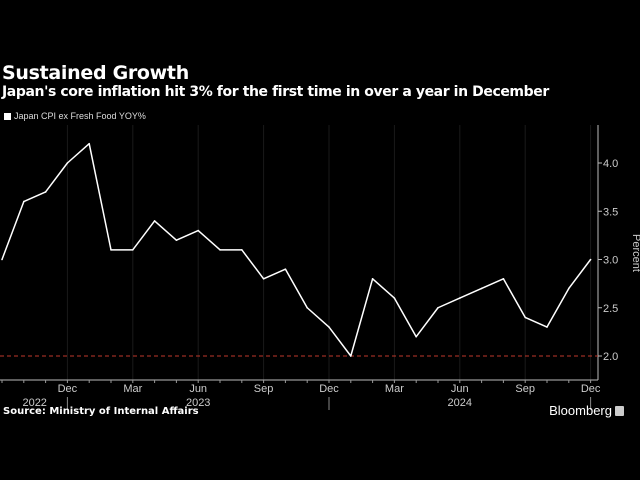 The width and height of the screenshot is (640, 480). Describe the element at coordinates (460, 403) in the screenshot. I see `year-label: 2024` at that location.